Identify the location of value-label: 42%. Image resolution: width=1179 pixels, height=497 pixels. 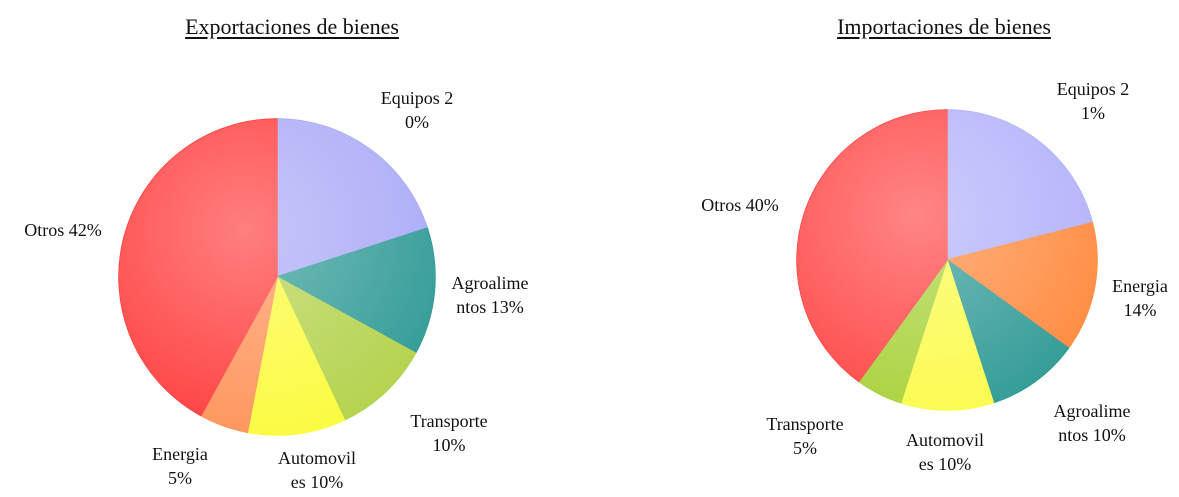
(85, 230).